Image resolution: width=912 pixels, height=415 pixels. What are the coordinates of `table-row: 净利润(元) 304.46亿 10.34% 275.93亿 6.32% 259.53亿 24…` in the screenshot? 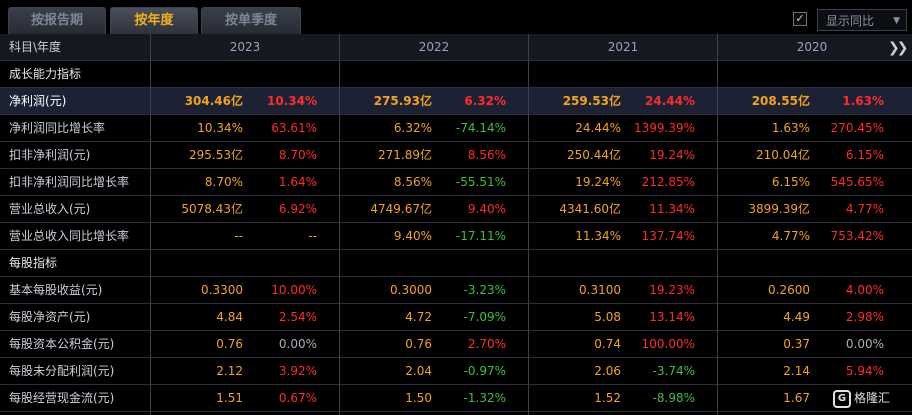 It's located at (456, 101).